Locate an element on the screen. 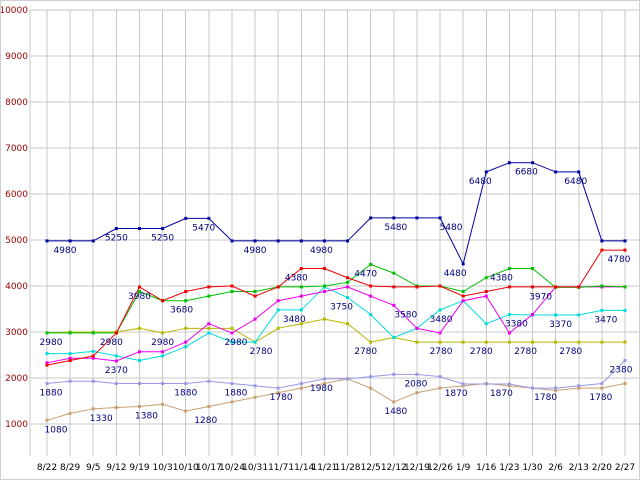 Image resolution: width=640 pixels, height=480 pixels. x-tick-label: 2/20 is located at coordinates (602, 468).